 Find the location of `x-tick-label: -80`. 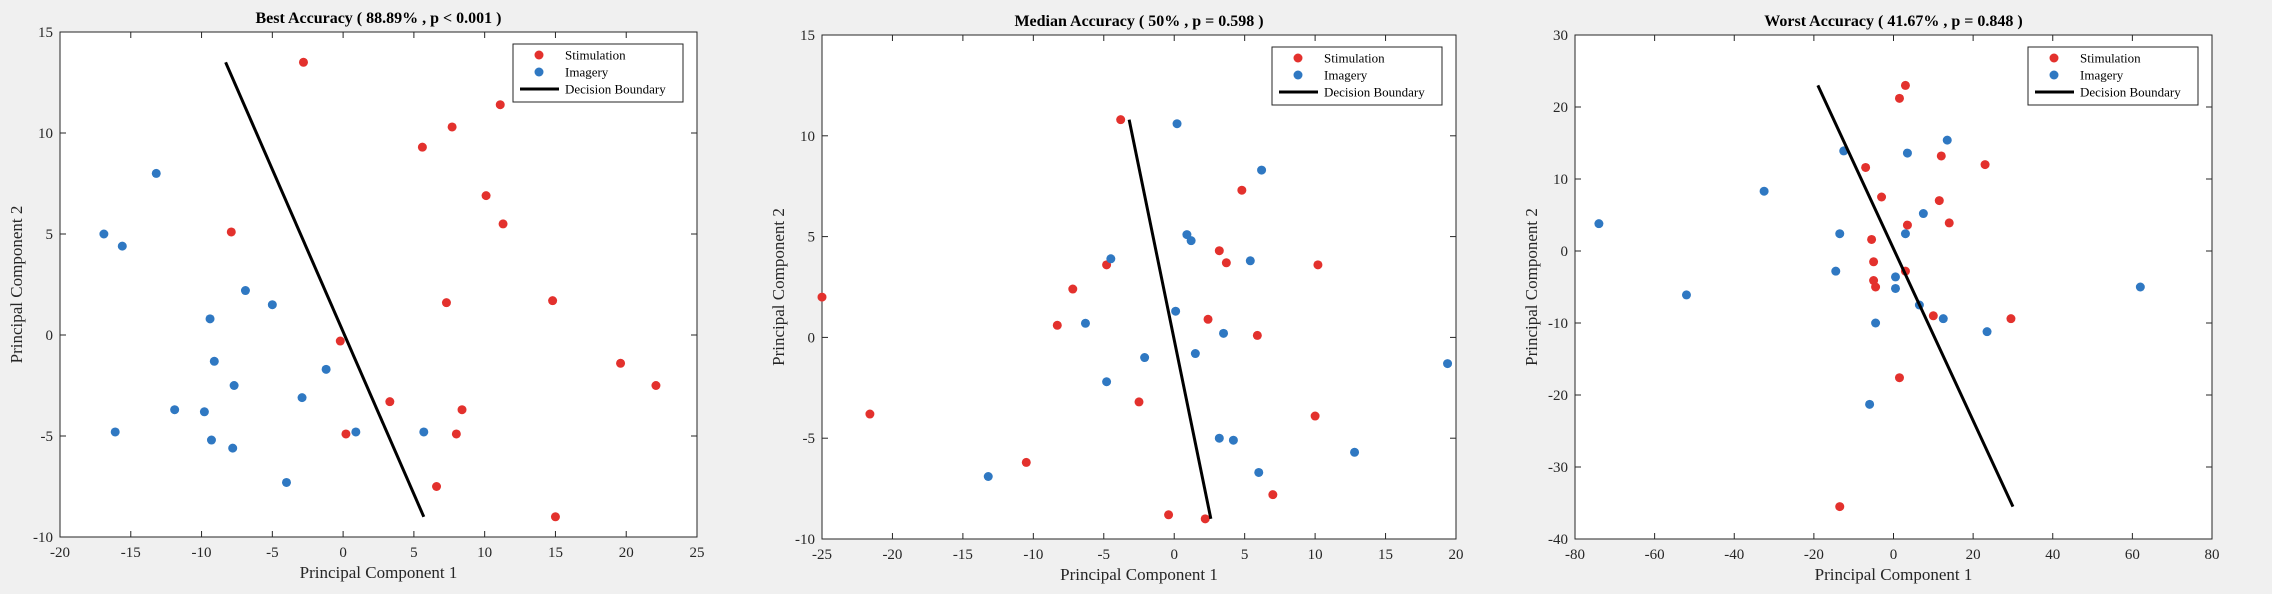

x-tick-label: -80 is located at coordinates (1575, 555).